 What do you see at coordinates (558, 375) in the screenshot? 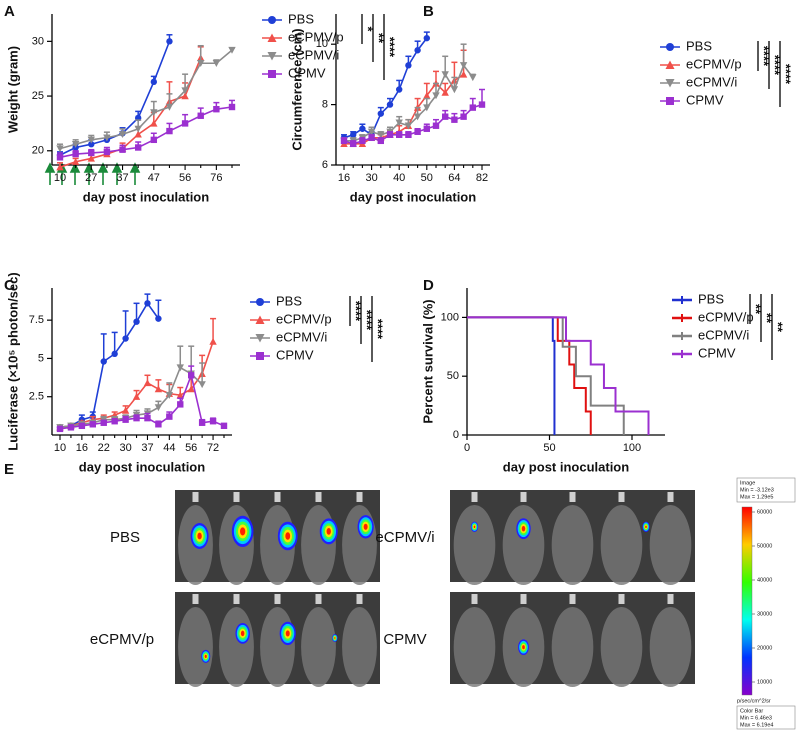
I see `survival-curve` at bounding box center [558, 375].